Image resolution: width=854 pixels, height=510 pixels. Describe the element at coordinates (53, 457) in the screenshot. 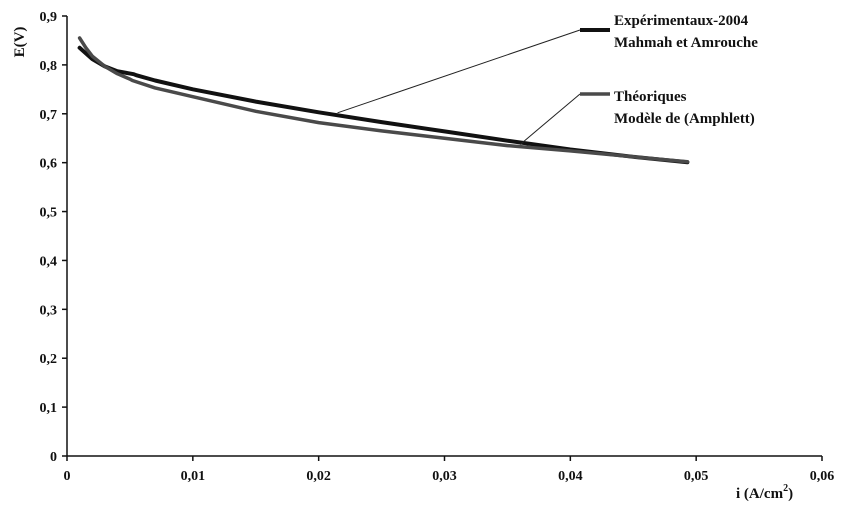

I see `y-tick-label: 0` at that location.